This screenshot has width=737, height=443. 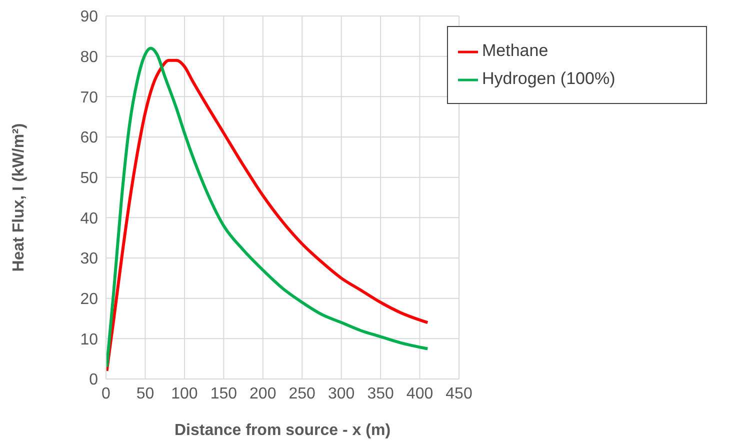 I want to click on x-tick-label: 300, so click(x=341, y=393).